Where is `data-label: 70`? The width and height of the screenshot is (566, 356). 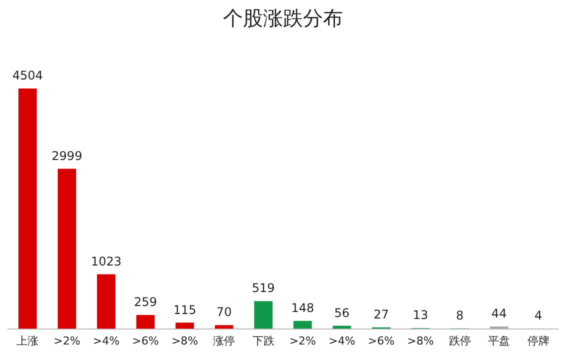 data-label: 70 is located at coordinates (224, 312).